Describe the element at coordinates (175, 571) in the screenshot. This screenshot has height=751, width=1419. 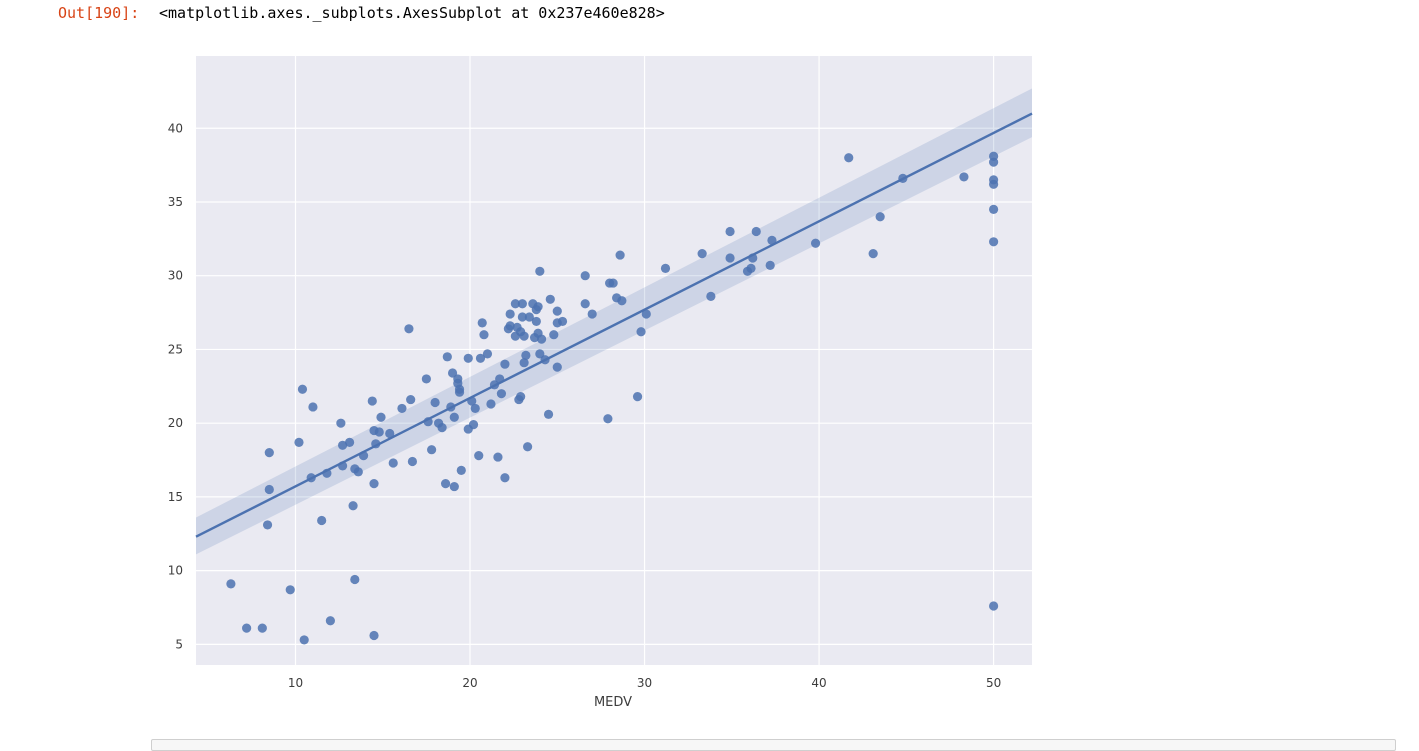
I see `y-tick-label: 10` at that location.